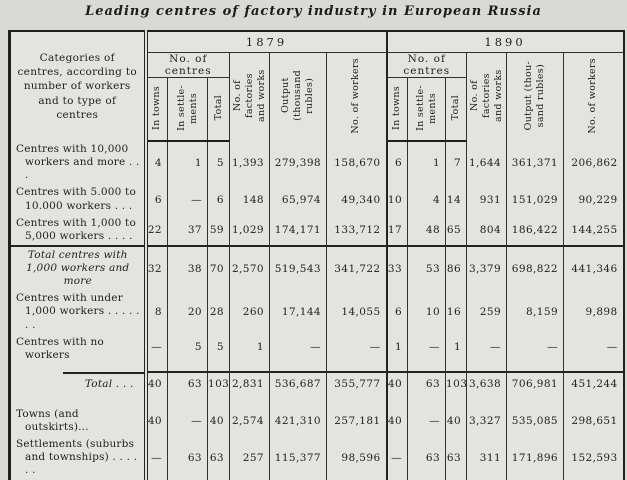 The width and height of the screenshot is (627, 480). What do you see at coordinates (297, 95) in the screenshot?
I see `output-label: Output (thousand rubles)` at bounding box center [297, 95].